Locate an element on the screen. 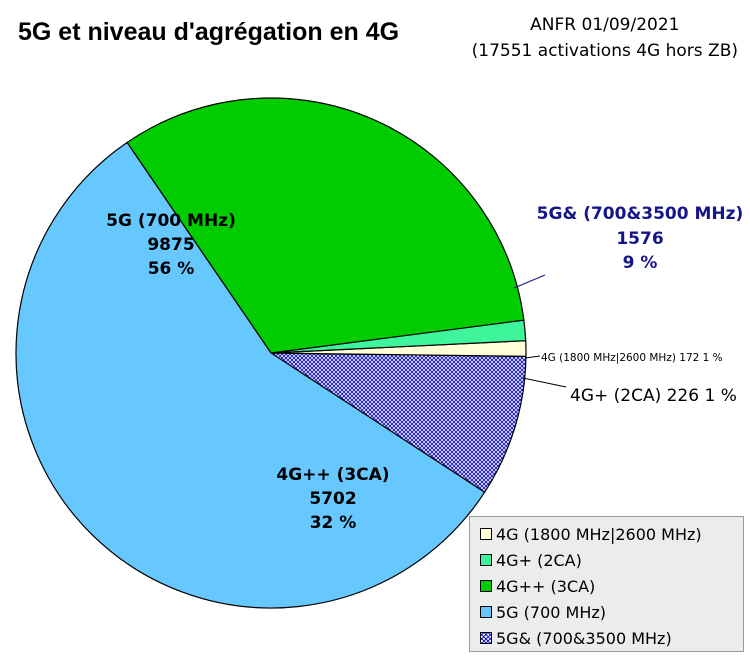 The width and height of the screenshot is (750, 657). chart-title: 5G et niveau d'agrégation en 4G is located at coordinates (209, 32).